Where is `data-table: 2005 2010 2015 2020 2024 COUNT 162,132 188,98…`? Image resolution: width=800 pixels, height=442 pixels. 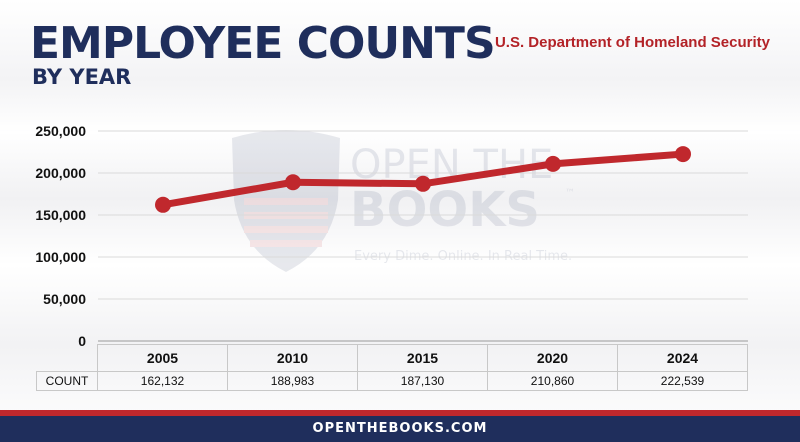 data-table: 2005 2010 2015 2020 2024 COUNT 162,132 188,98… is located at coordinates (392, 367).